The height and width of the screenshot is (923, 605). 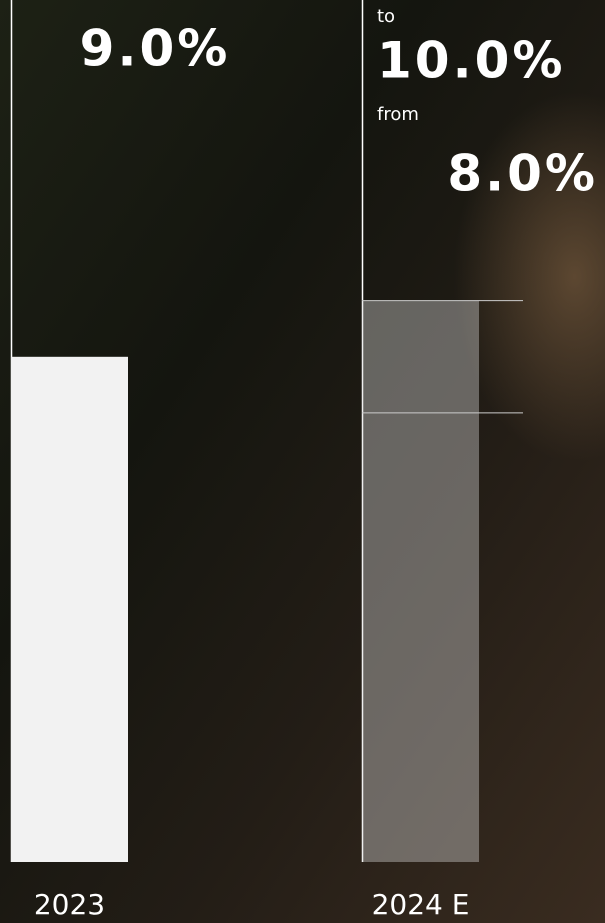 What do you see at coordinates (522, 174) in the screenshot?
I see `low-label: 8.0%` at bounding box center [522, 174].